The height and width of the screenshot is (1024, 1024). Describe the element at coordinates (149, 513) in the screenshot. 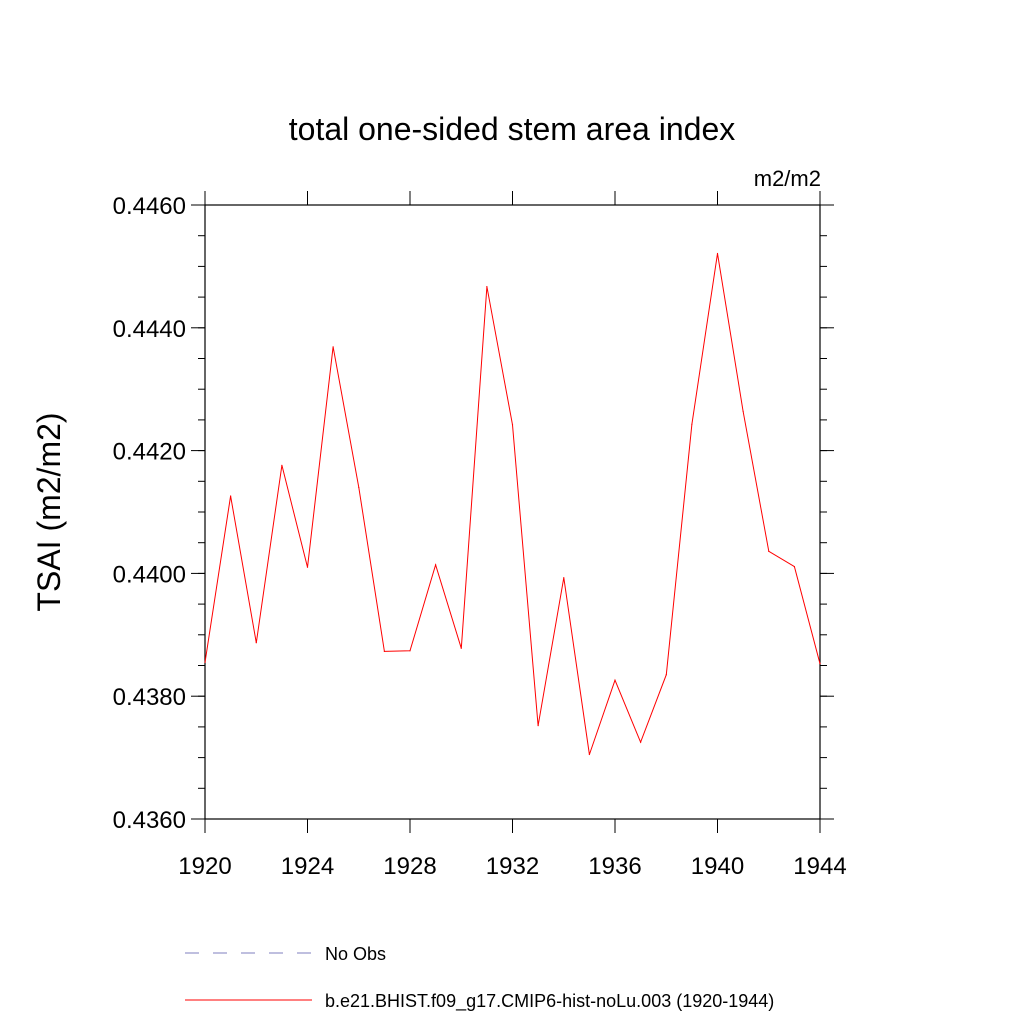

I see `y-tick-labels: 0.4360 0.4380 0.4400 0.4420 0.4440 0.4460` at that location.